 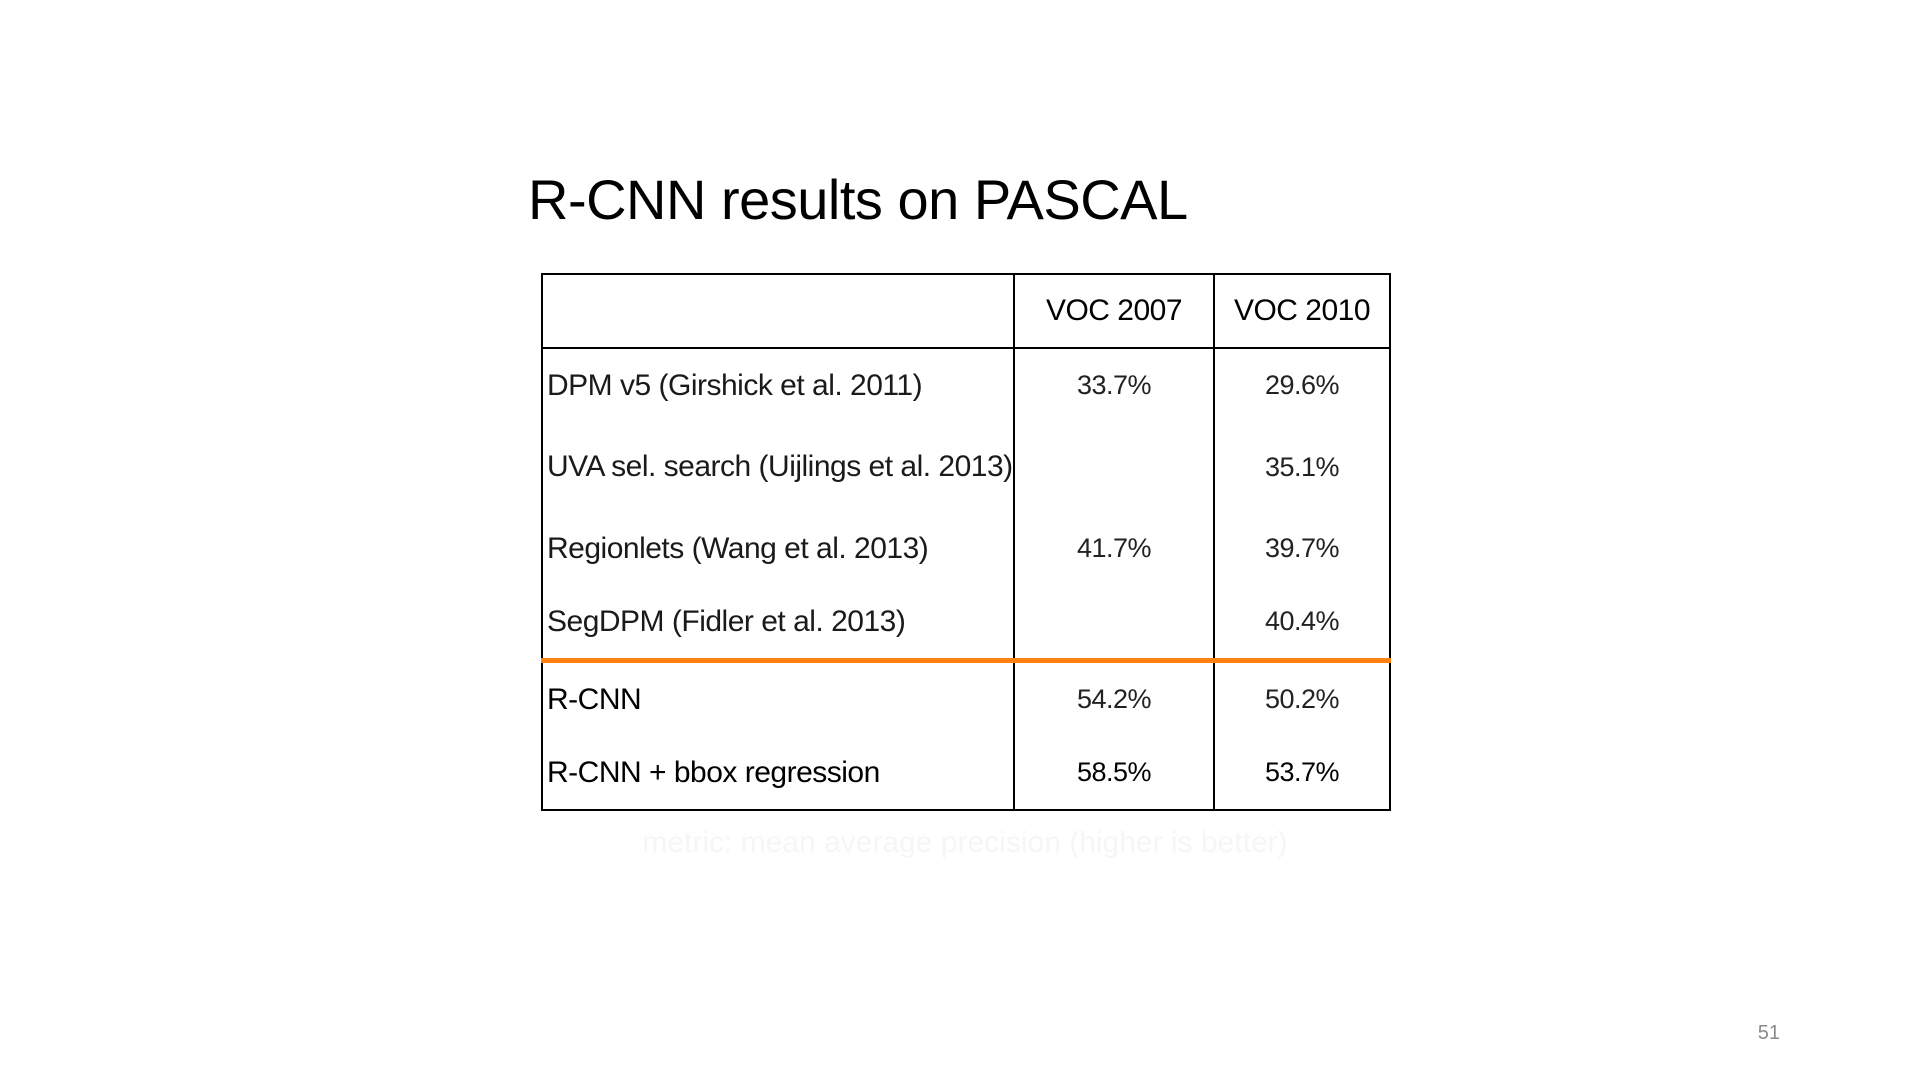 I want to click on column-header-voc2007: VOC 2007, so click(x=1114, y=311).